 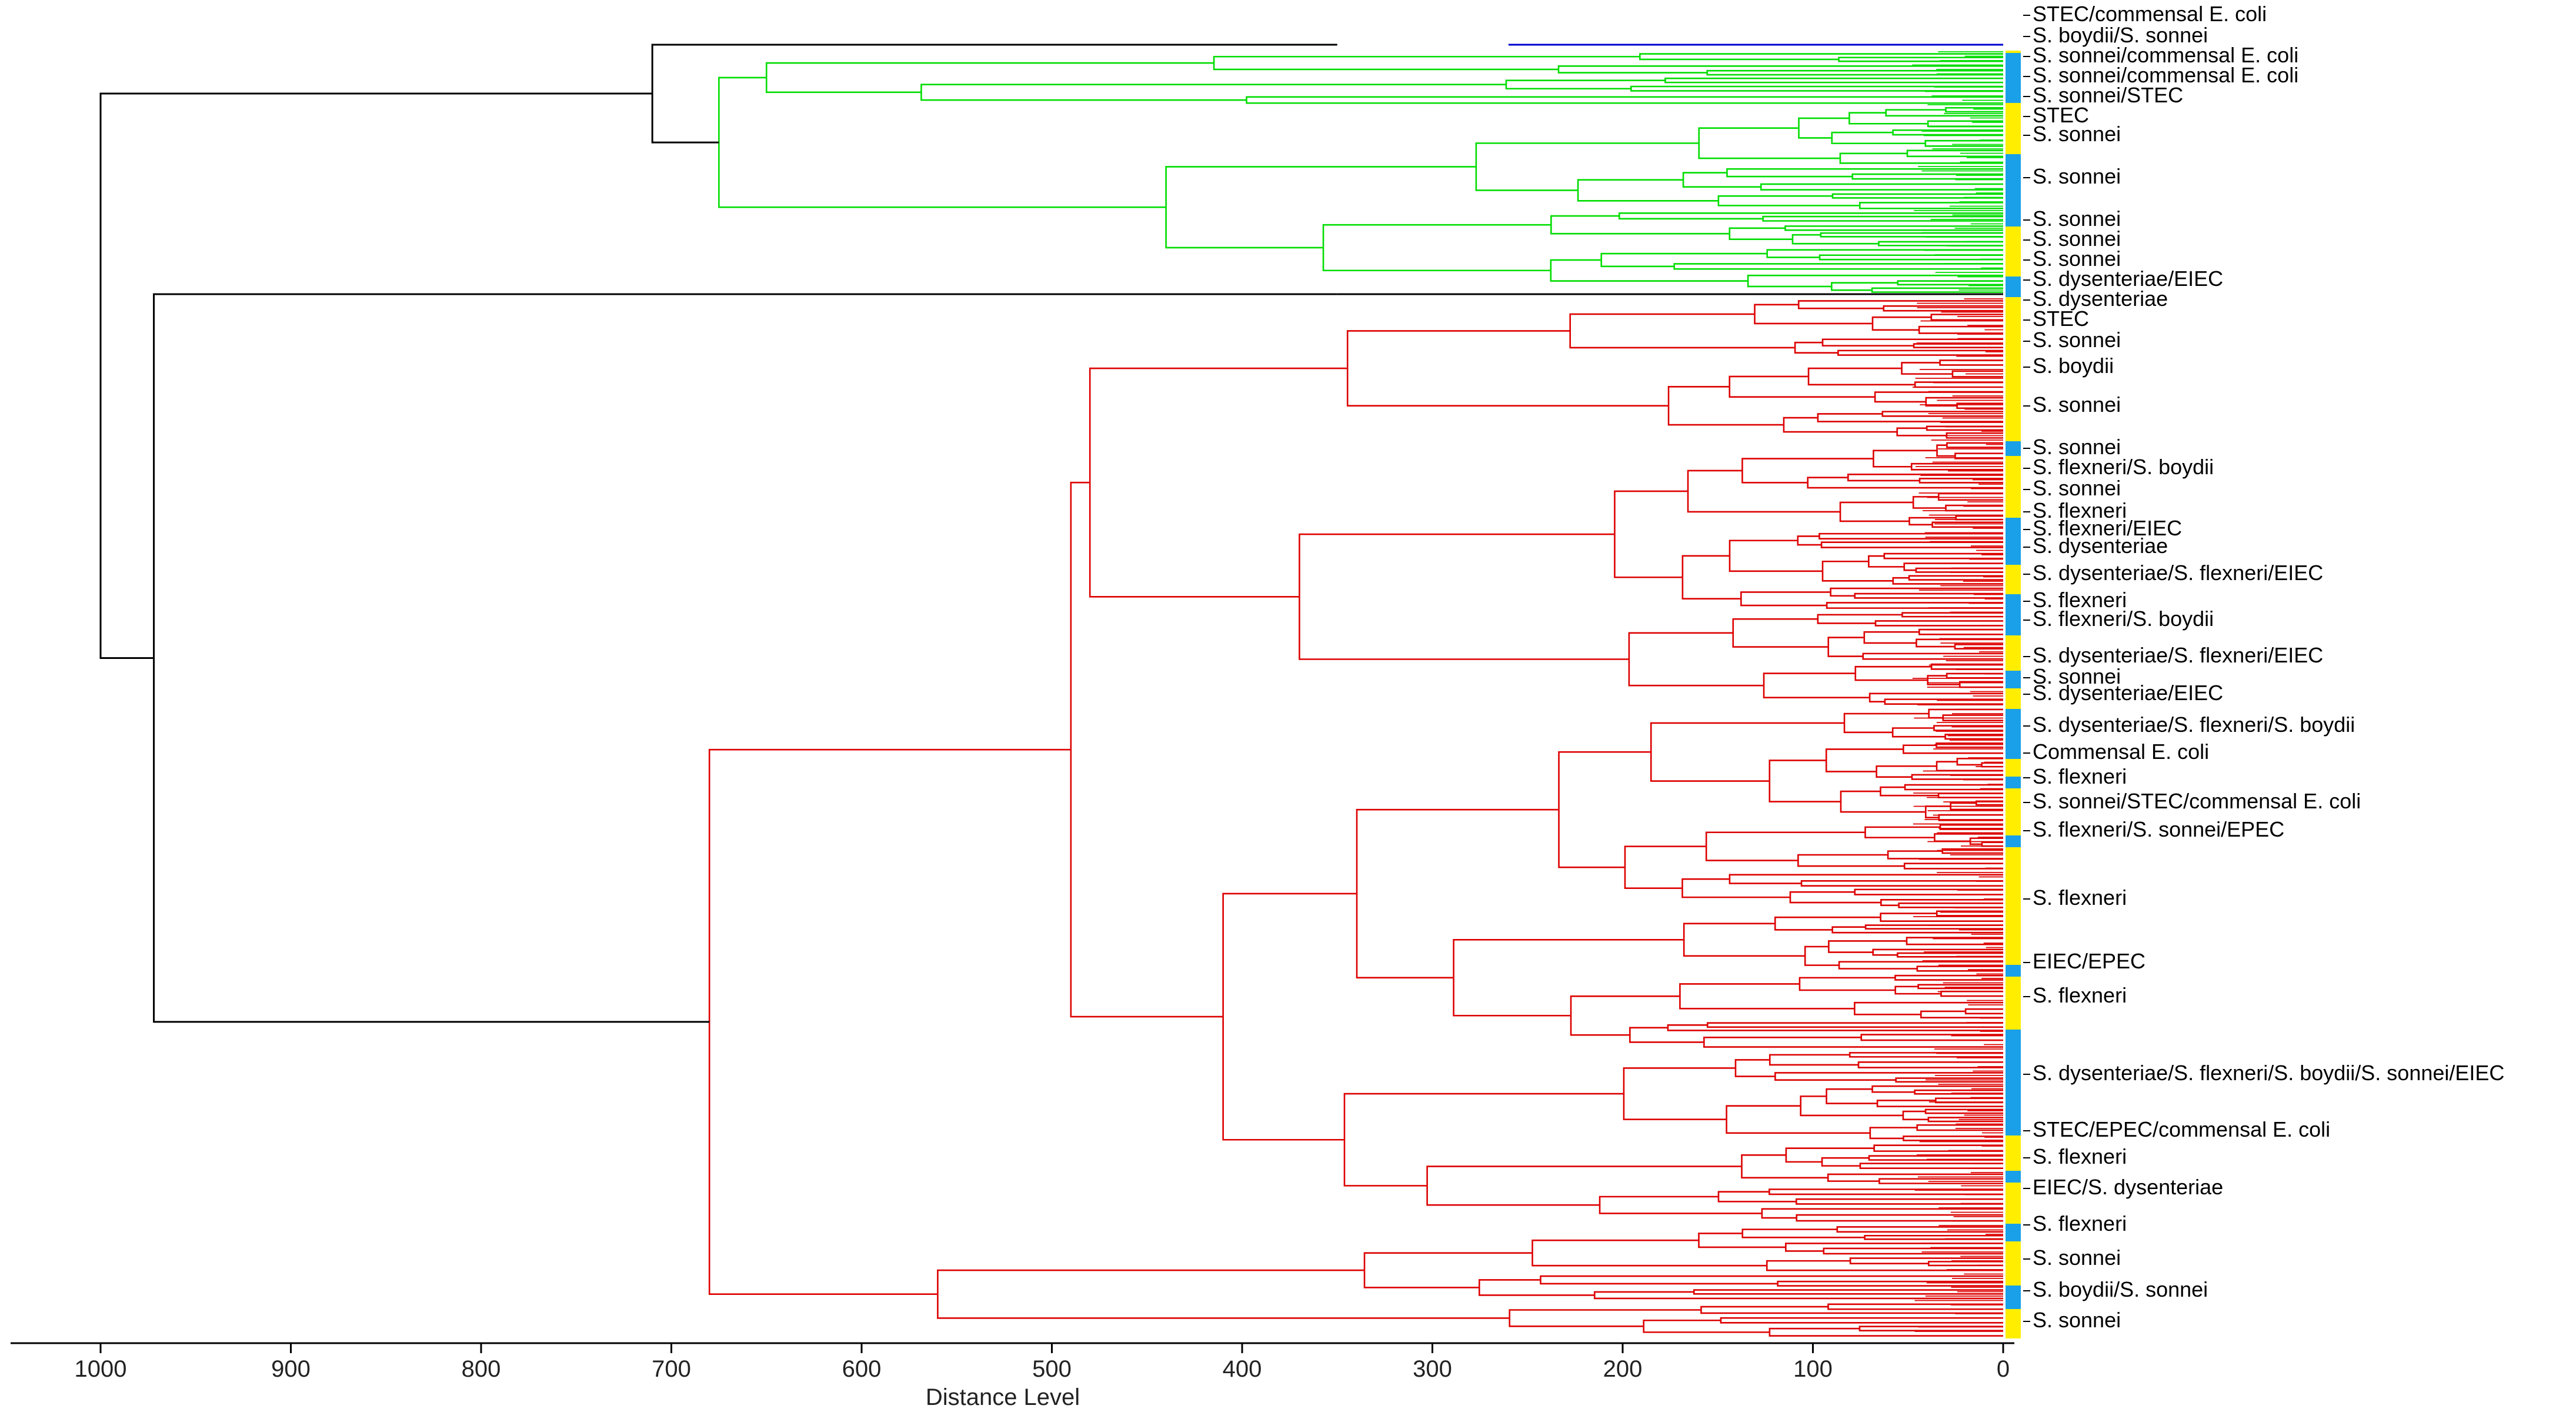 I want to click on leaf-label: STEC, so click(x=2061, y=115).